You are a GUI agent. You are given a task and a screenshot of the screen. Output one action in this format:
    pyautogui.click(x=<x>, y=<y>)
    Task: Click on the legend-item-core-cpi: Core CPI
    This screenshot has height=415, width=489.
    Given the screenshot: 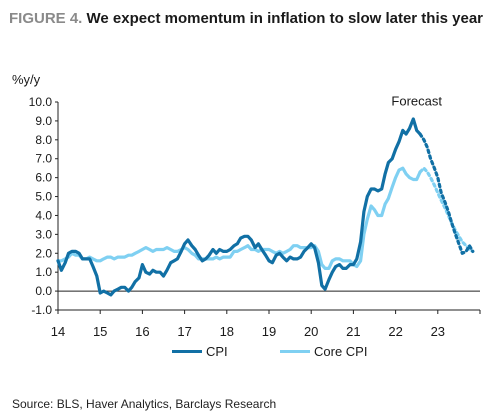 What is the action you would take?
    pyautogui.click(x=323, y=351)
    